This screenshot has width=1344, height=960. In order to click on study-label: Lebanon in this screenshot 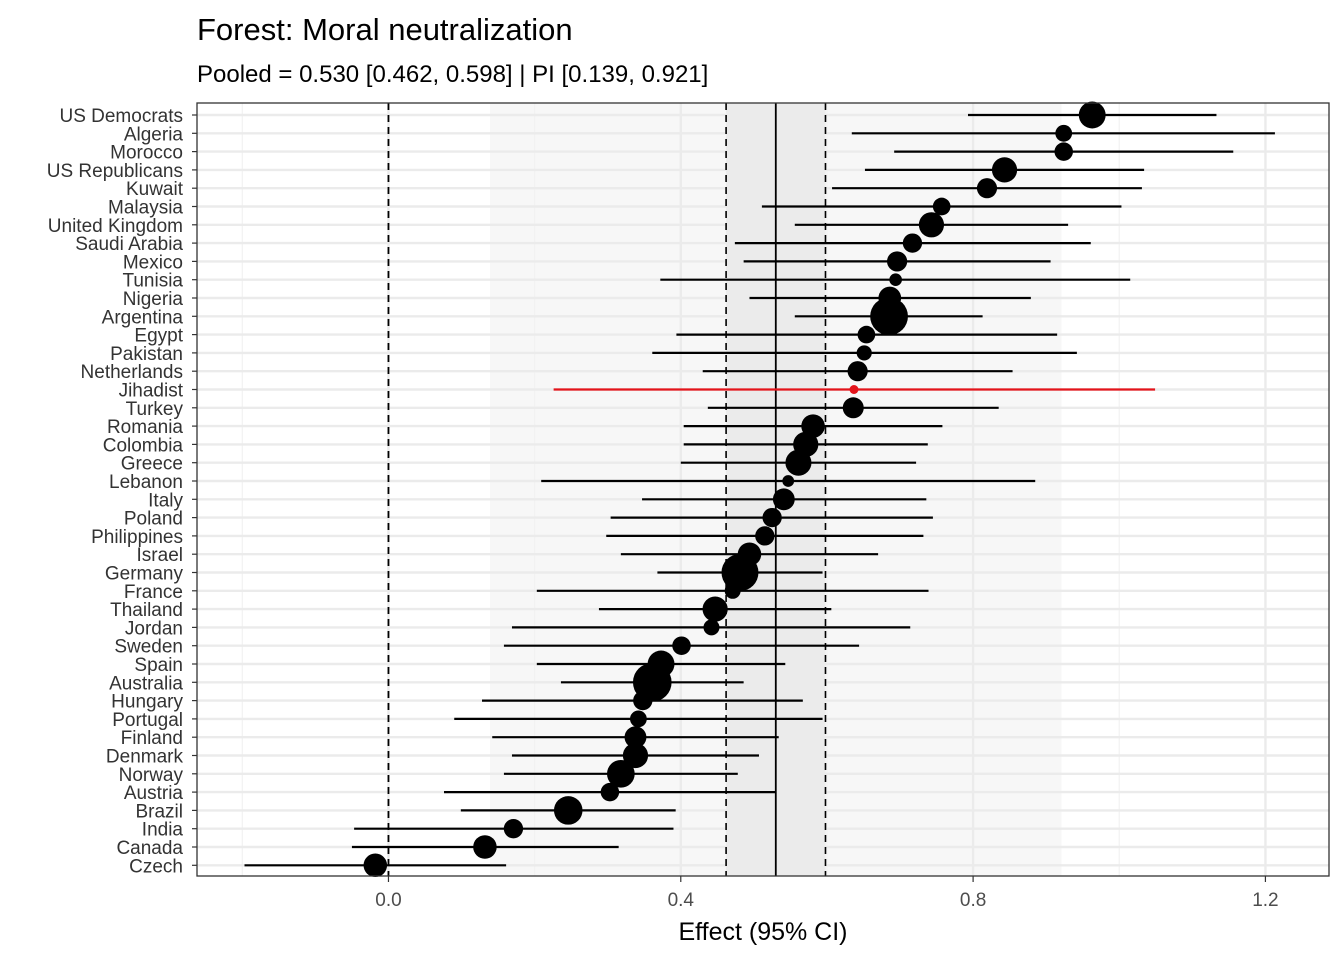, I will do `click(146, 482)`.